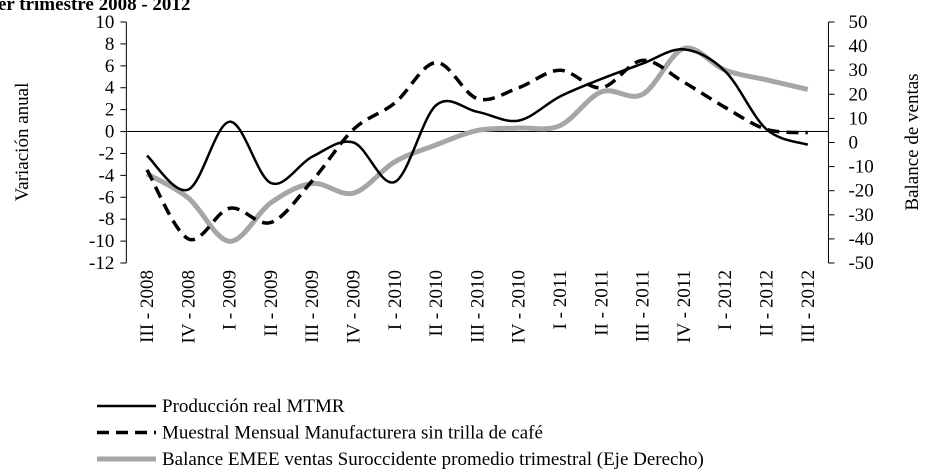 This screenshot has width=932, height=474. I want to click on x-tick-label: II - 2009, so click(271, 303).